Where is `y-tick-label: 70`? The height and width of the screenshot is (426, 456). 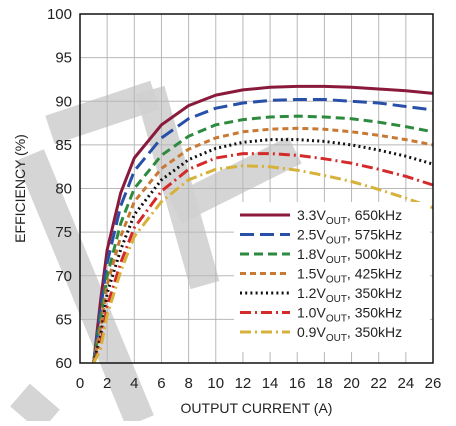
y-tick-label: 70 is located at coordinates (63, 276).